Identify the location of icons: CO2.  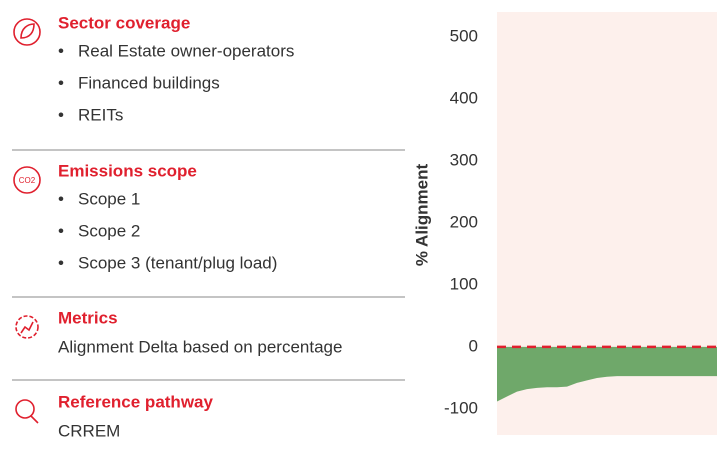
(27, 221).